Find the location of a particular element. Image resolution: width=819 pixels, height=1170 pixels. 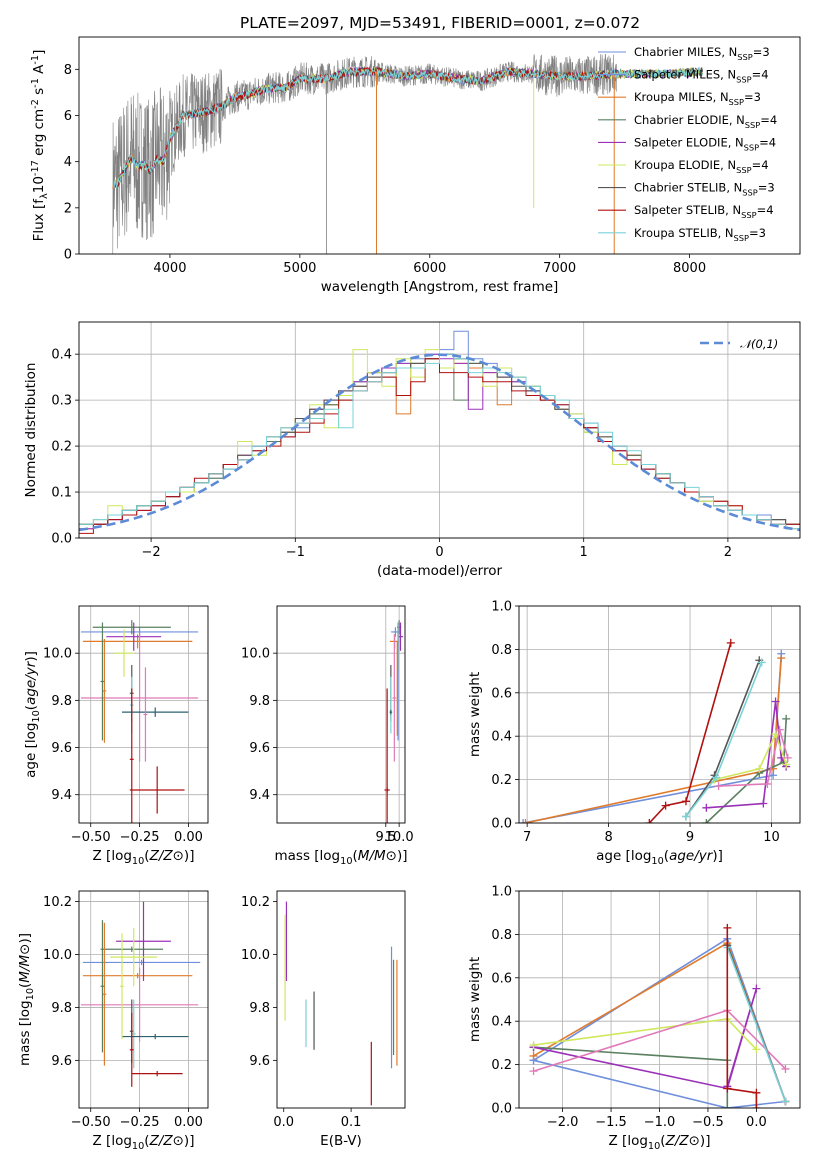

legend-label: Salpeter ELODIE, NSSP=4 is located at coordinates (705, 143).